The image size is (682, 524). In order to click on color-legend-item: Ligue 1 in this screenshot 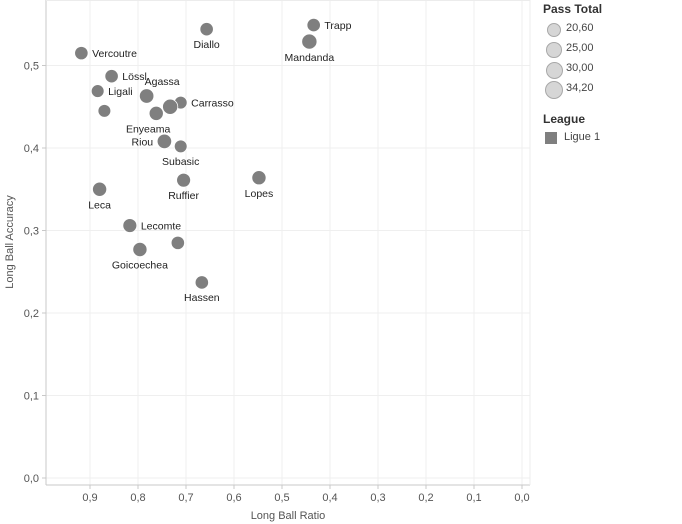, I will do `click(610, 138)`.